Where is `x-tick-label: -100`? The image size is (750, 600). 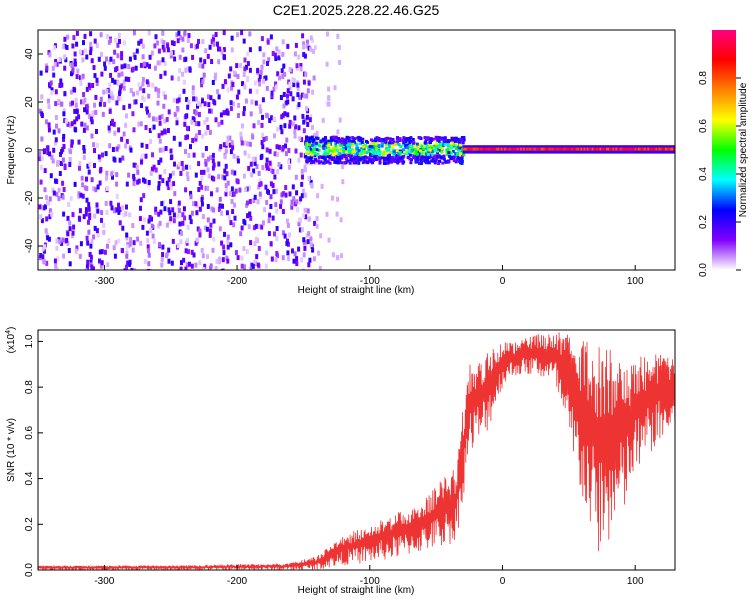 x-tick-label: -100 is located at coordinates (370, 581).